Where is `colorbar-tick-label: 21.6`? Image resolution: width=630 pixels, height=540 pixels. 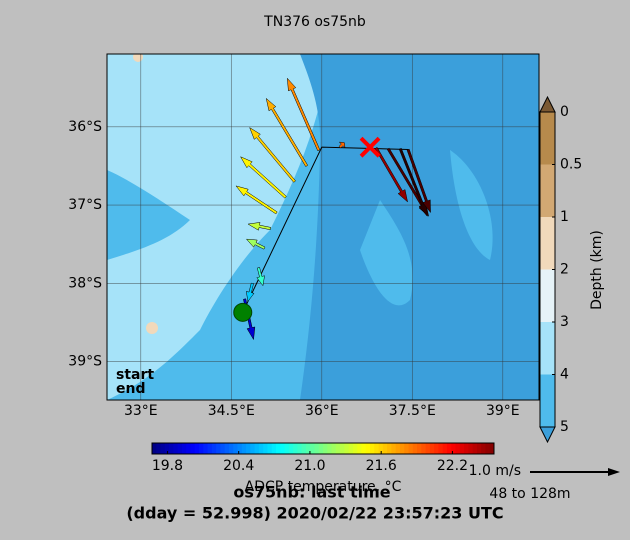 colorbar-tick-label: 21.6 is located at coordinates (381, 466).